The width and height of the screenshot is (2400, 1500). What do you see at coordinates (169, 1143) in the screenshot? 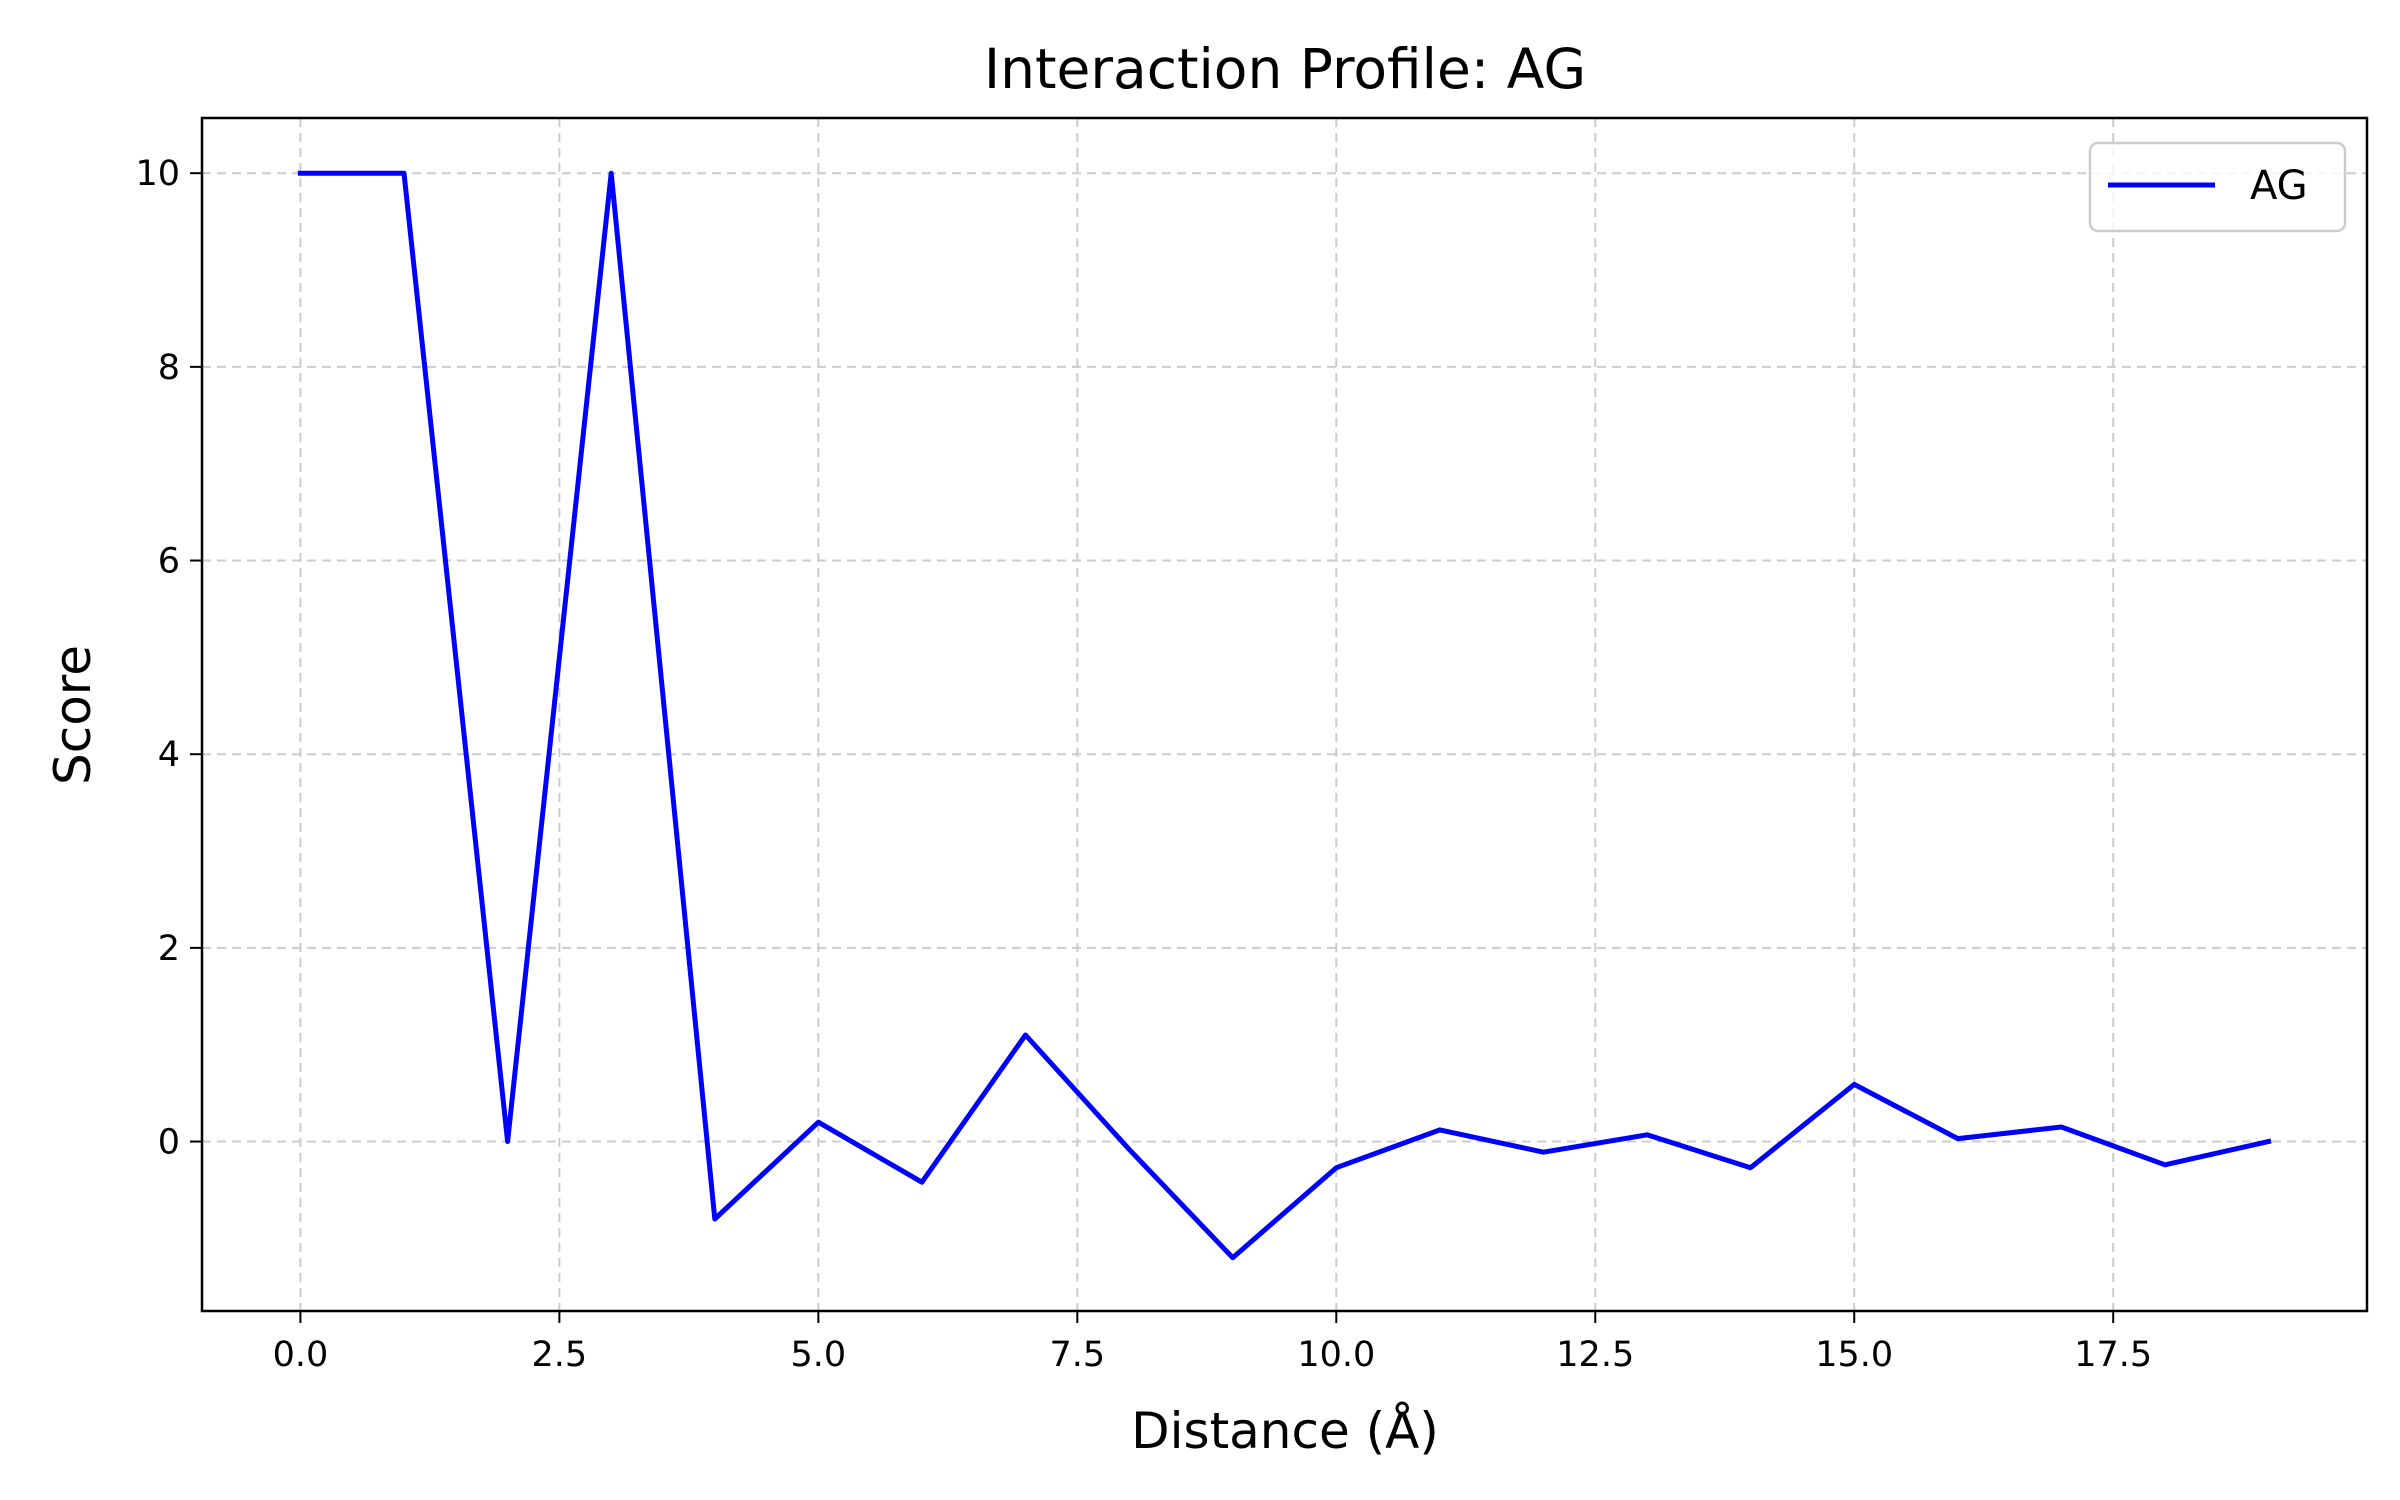
I see `y-tick-label: 0` at bounding box center [169, 1143].